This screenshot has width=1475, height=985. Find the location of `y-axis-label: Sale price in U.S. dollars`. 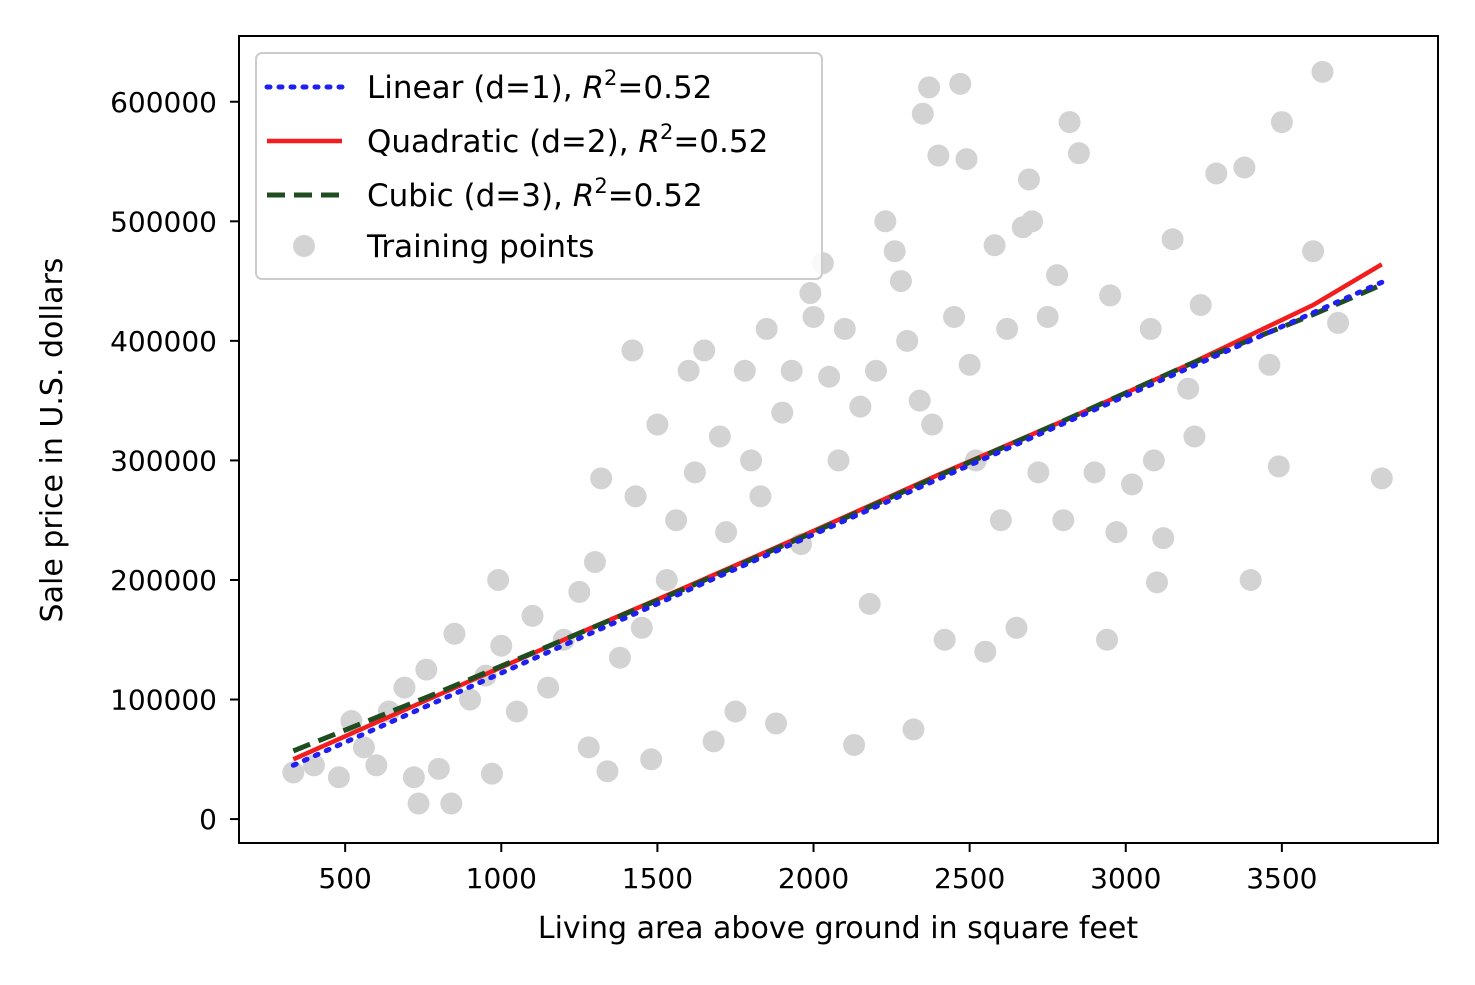

y-axis-label: Sale price in U.S. dollars is located at coordinates (52, 440).